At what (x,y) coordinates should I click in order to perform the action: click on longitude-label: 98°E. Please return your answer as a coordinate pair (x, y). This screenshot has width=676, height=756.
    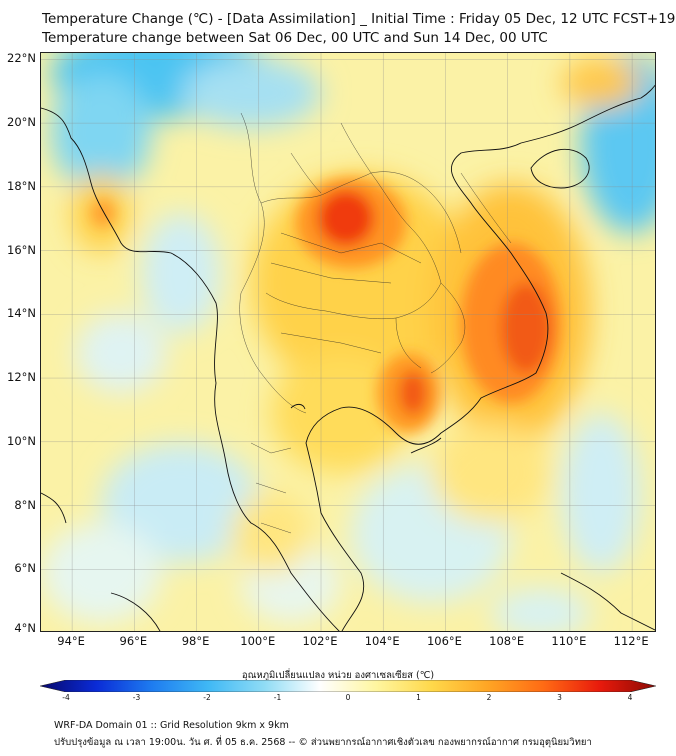
    Looking at the image, I should click on (195, 641).